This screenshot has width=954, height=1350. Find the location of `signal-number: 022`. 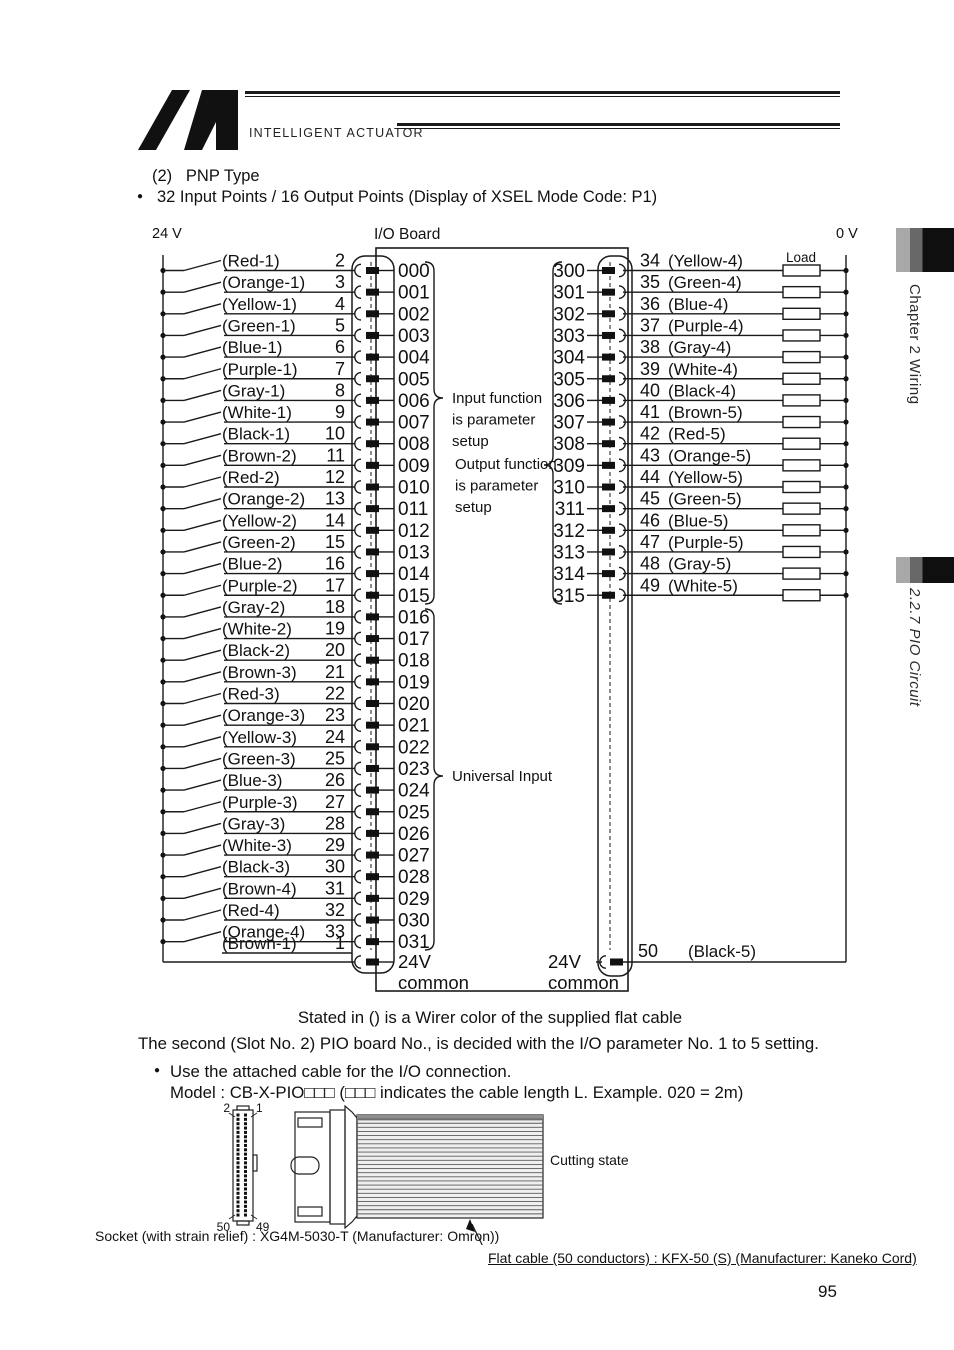

signal-number: 022 is located at coordinates (414, 747).